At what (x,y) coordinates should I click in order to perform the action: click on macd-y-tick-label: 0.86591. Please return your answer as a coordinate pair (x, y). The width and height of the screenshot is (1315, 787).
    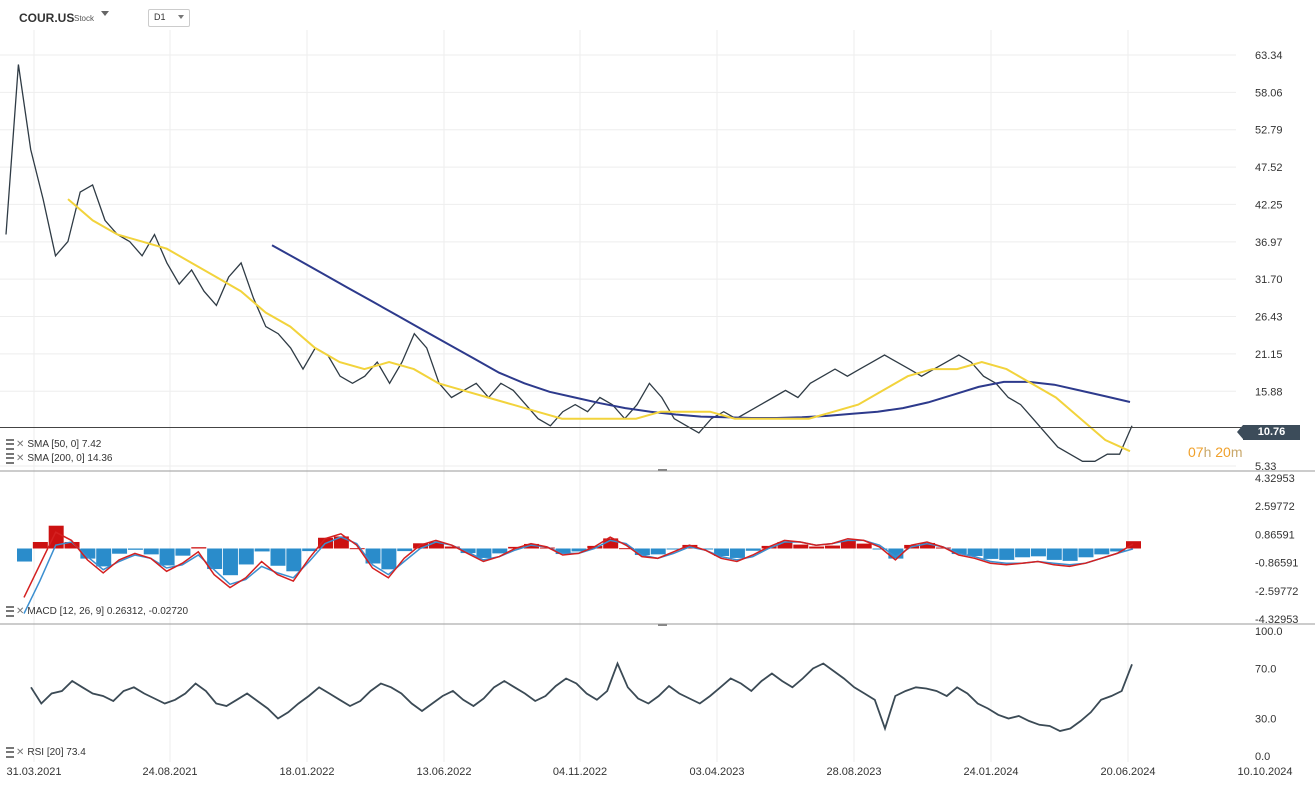
    Looking at the image, I should click on (1275, 535).